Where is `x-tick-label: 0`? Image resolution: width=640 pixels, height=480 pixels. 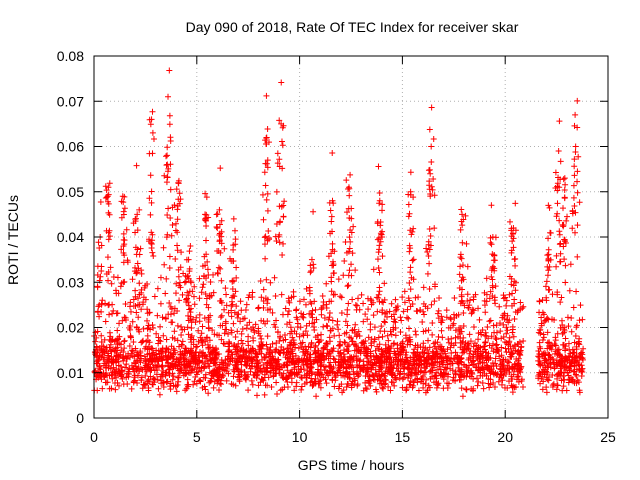 x-tick-label: 0 is located at coordinates (94, 437).